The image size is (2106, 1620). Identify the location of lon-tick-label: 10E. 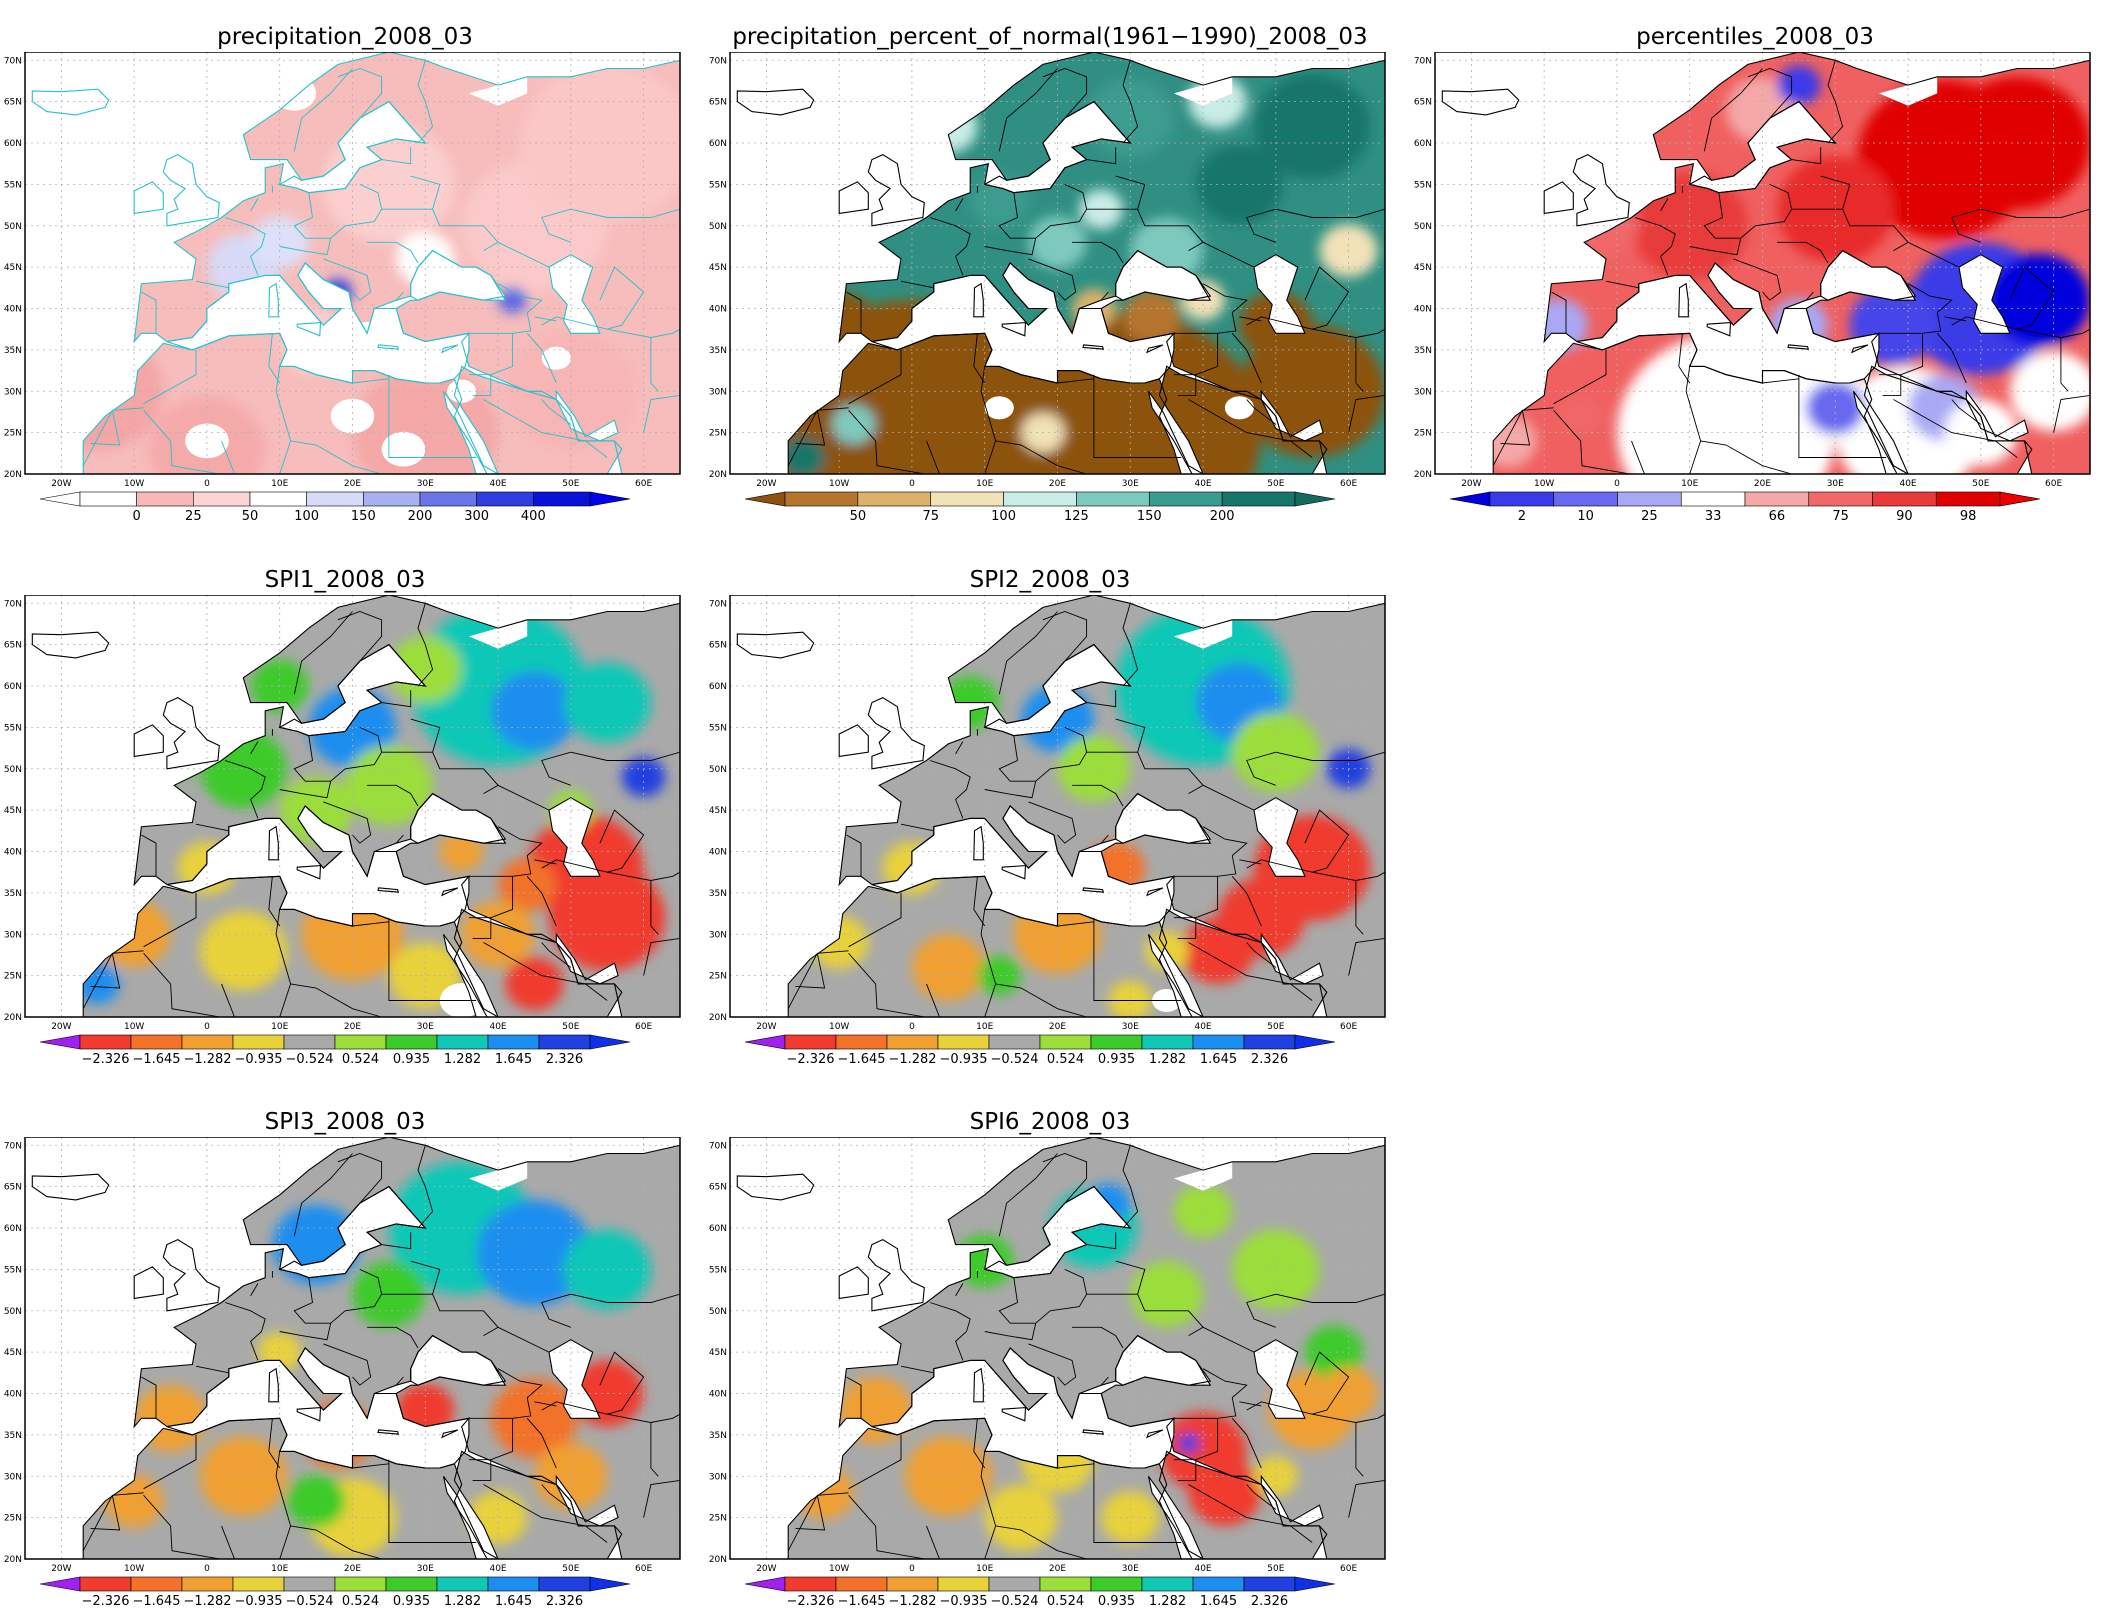
(1689, 484).